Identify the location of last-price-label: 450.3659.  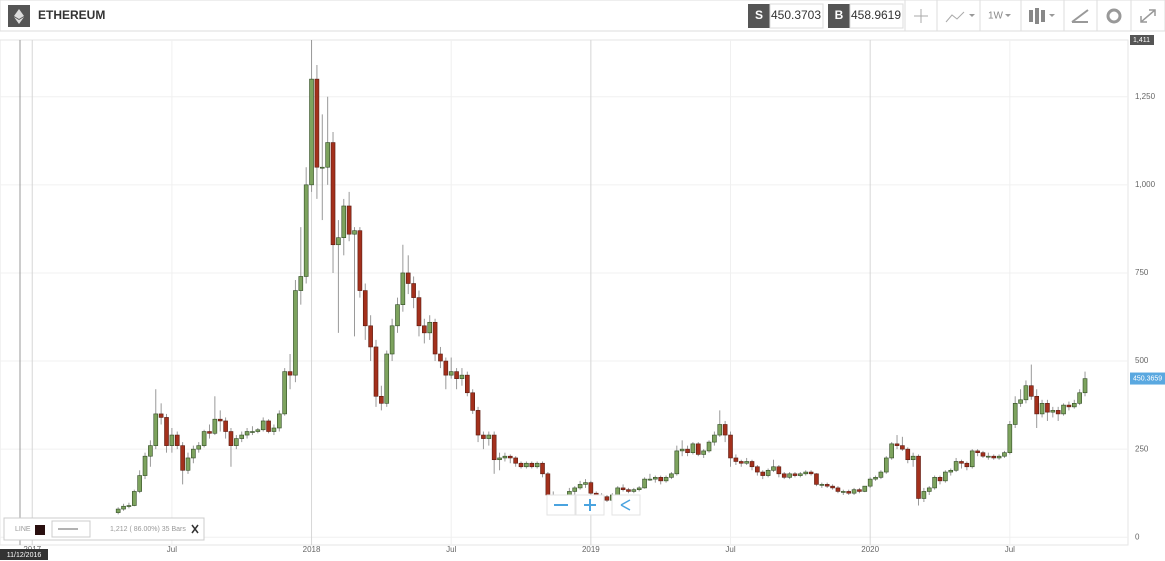
(1147, 378).